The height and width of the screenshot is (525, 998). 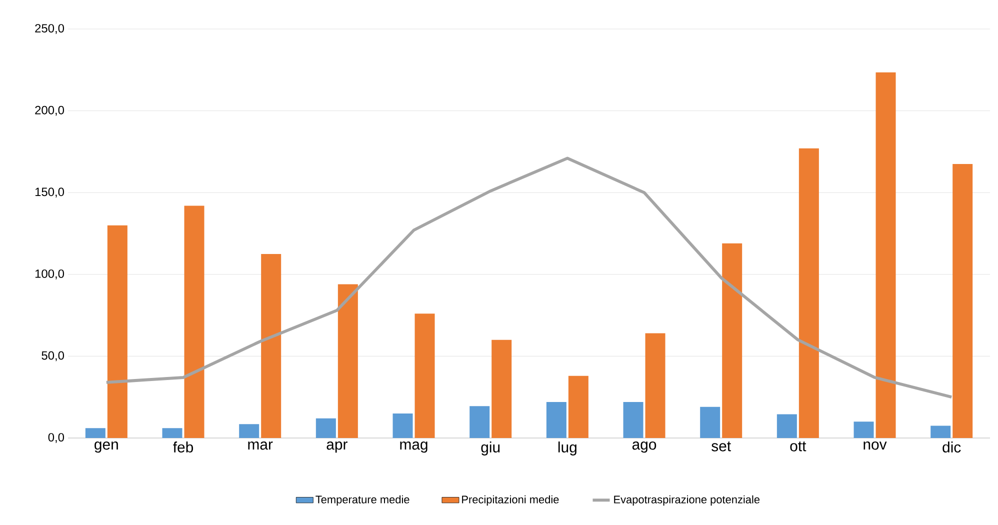 I want to click on x-tick-label: feb, so click(x=183, y=447).